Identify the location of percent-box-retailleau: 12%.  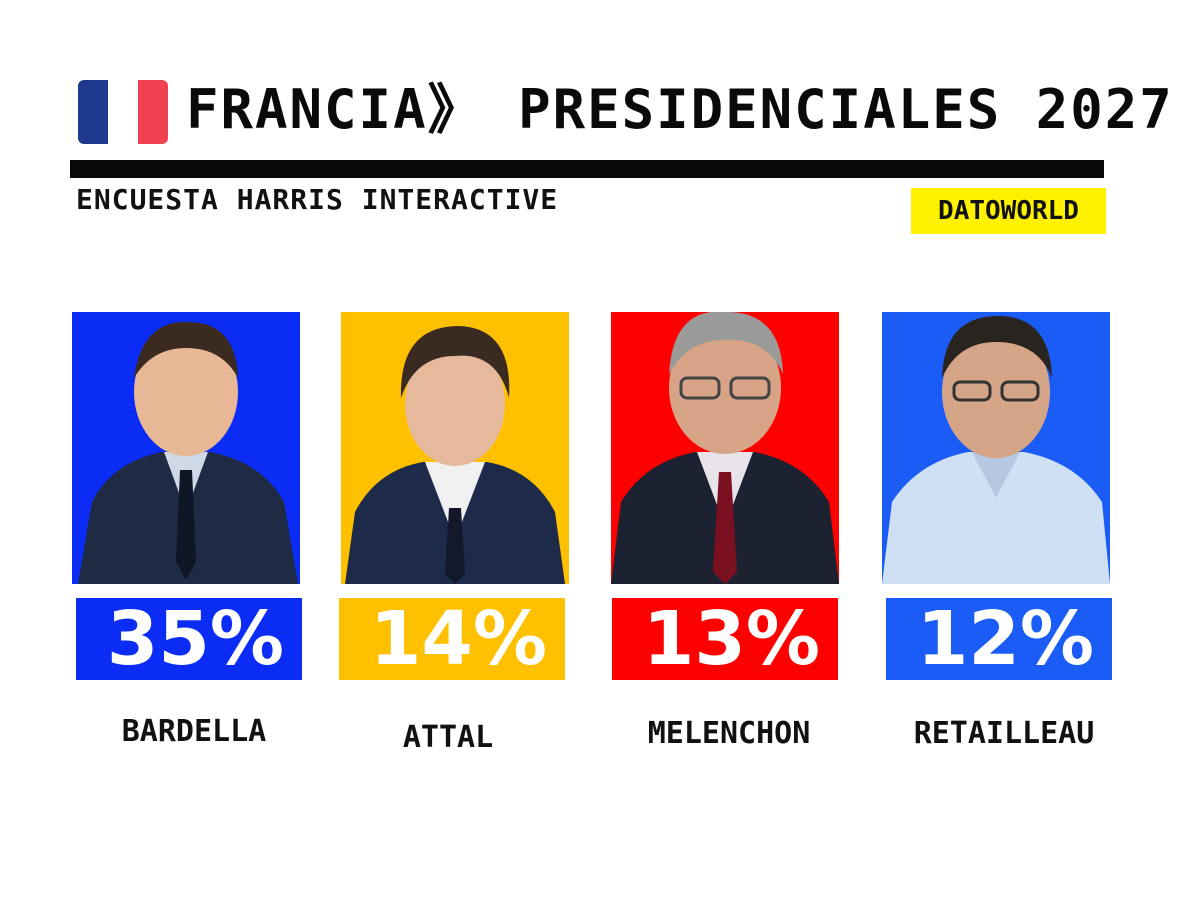
(999, 639).